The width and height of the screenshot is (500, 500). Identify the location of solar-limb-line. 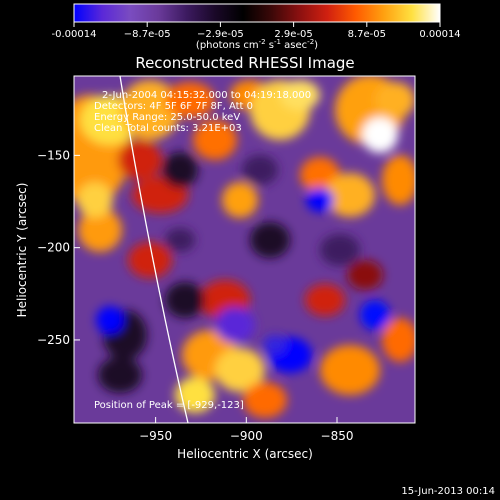
(154, 249).